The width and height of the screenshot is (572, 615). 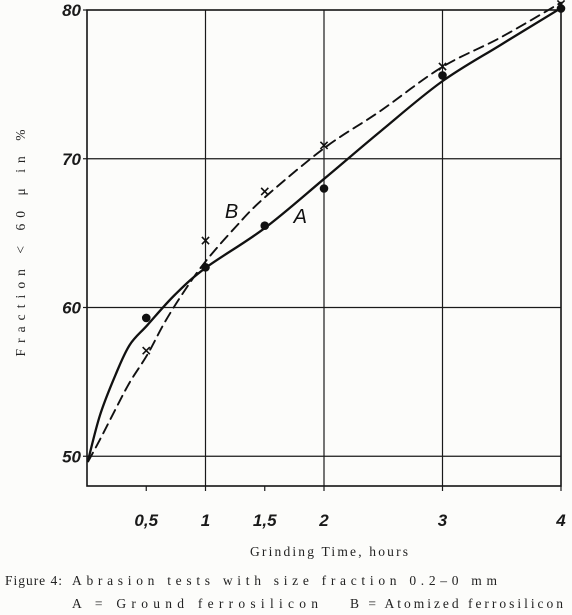 What do you see at coordinates (20, 243) in the screenshot?
I see `y-axis-label: Fraction < 60 μ in %` at bounding box center [20, 243].